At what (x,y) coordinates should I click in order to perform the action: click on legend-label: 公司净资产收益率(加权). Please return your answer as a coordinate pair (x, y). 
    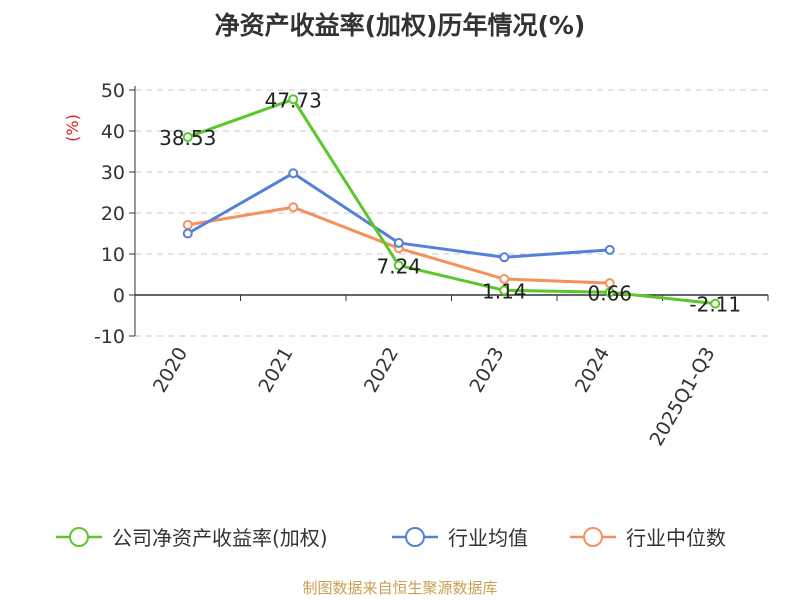
    Looking at the image, I should click on (220, 538).